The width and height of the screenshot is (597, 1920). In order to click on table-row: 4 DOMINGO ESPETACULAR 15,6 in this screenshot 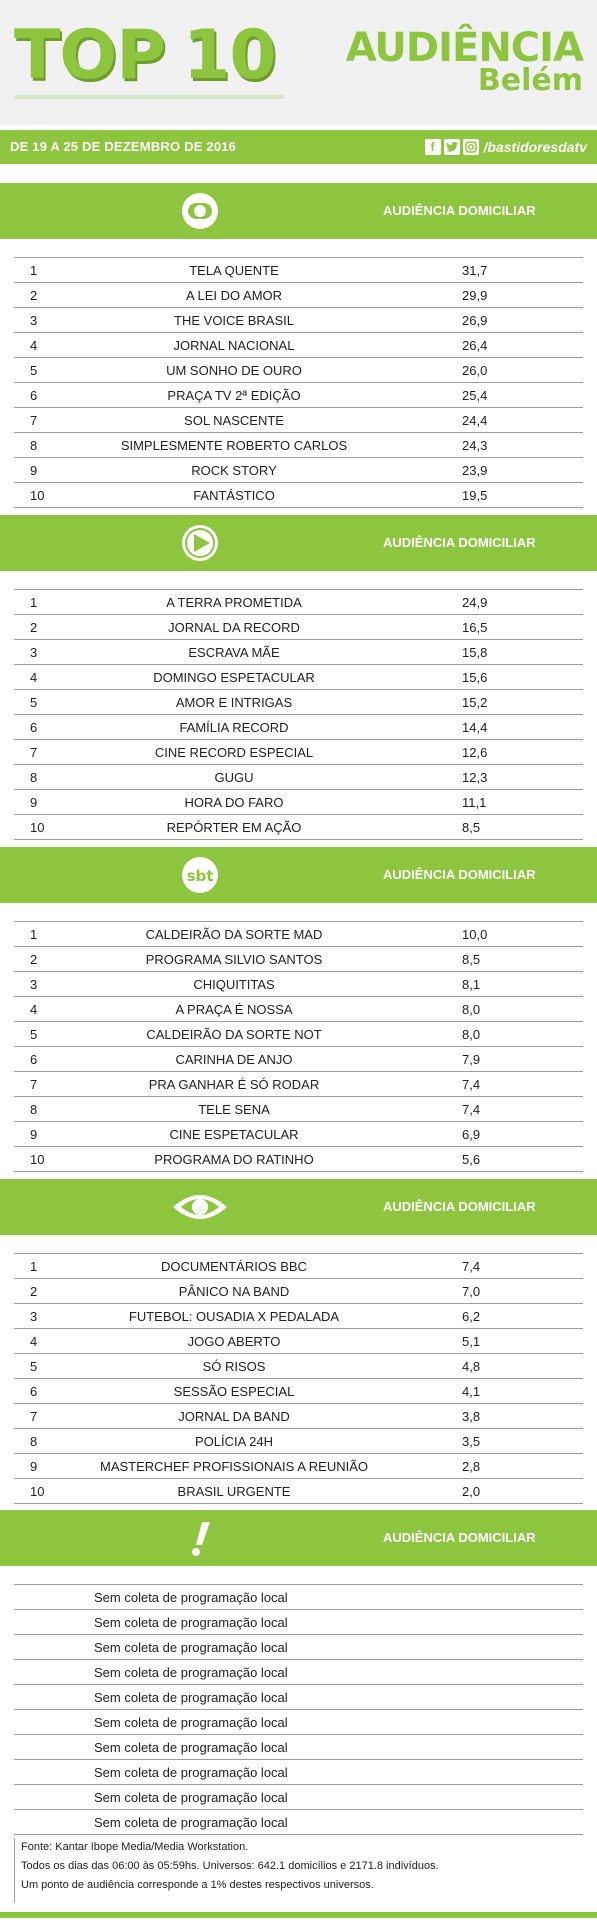, I will do `click(298, 677)`.